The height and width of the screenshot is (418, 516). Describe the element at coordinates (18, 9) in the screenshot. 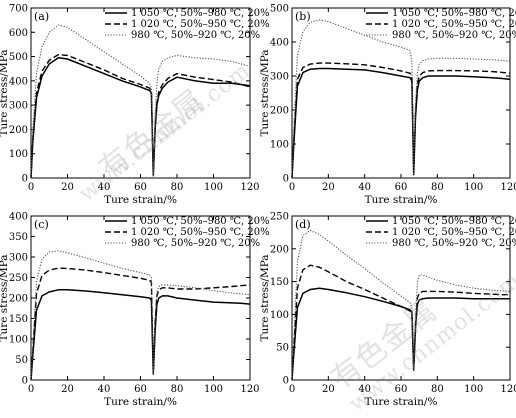

I see `y-tick-label: 700` at that location.